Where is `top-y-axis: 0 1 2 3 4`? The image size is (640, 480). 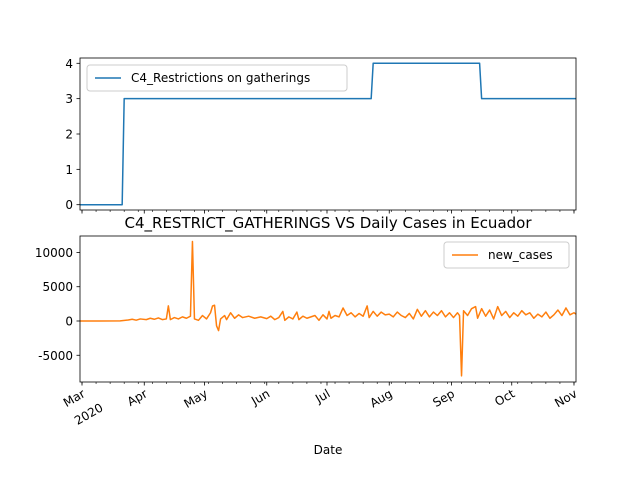
top-y-axis: 0 1 2 3 4 is located at coordinates (72, 134).